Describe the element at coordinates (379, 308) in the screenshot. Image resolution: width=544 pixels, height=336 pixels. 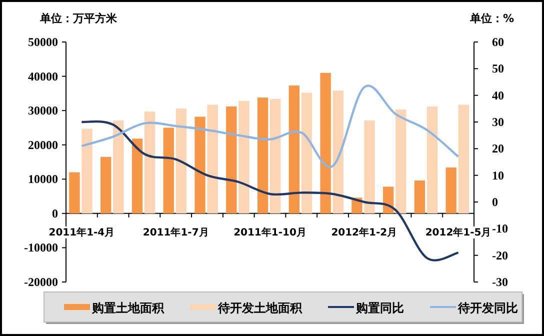
I see `legend-label: 购置同比` at that location.